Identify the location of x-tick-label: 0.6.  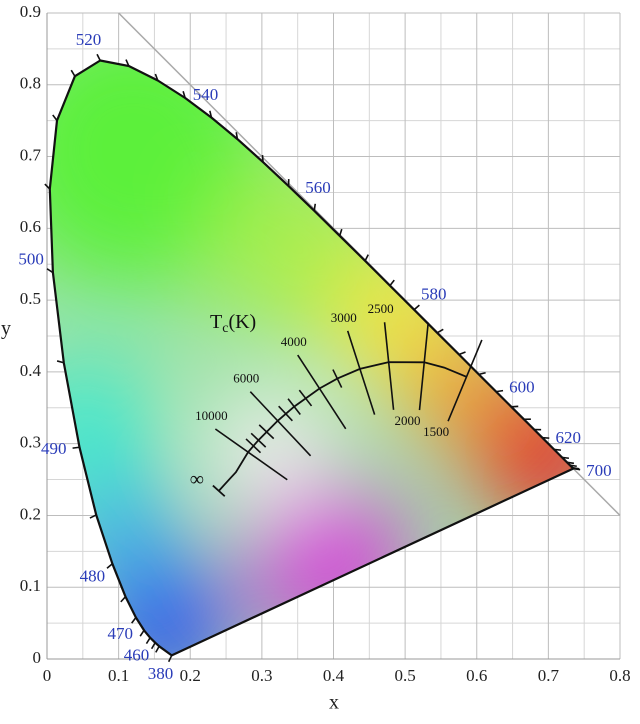
(476, 675).